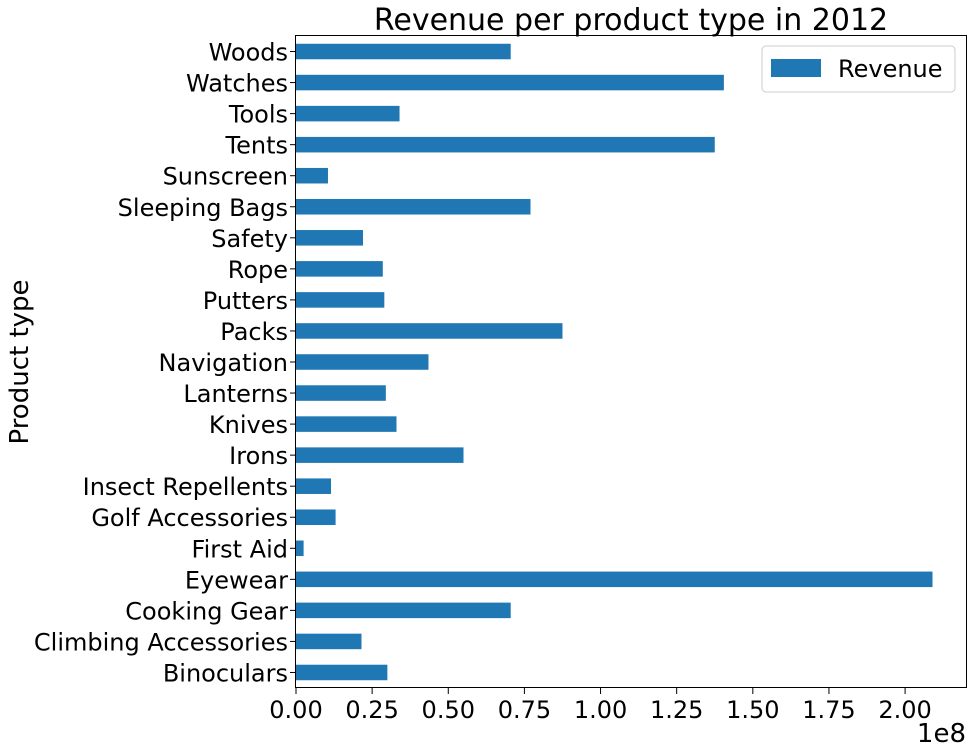 The height and width of the screenshot is (756, 976). Describe the element at coordinates (371, 710) in the screenshot. I see `x-tick-label: 0.25` at that location.